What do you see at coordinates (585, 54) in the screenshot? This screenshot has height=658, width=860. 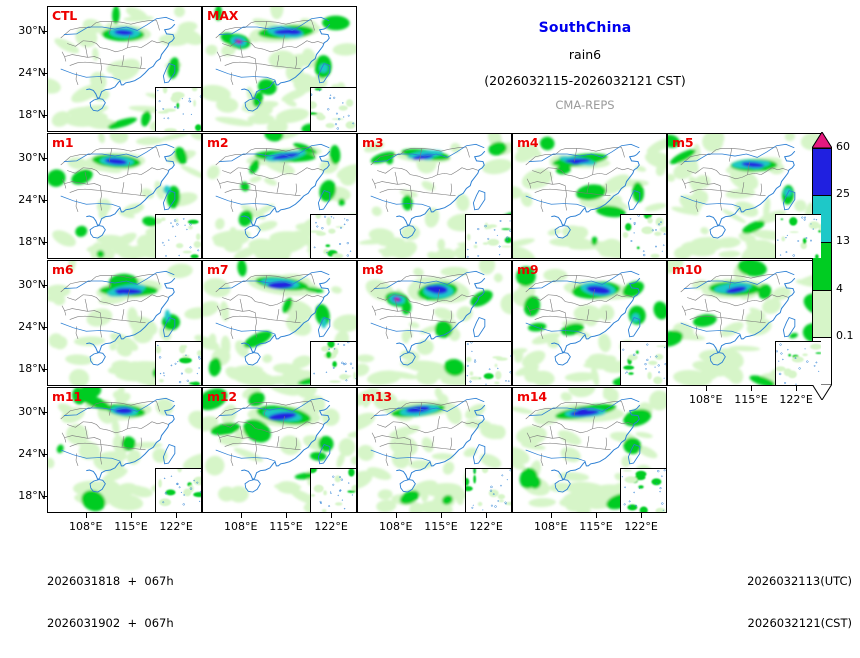 I see `variable-name: rain6` at bounding box center [585, 54].